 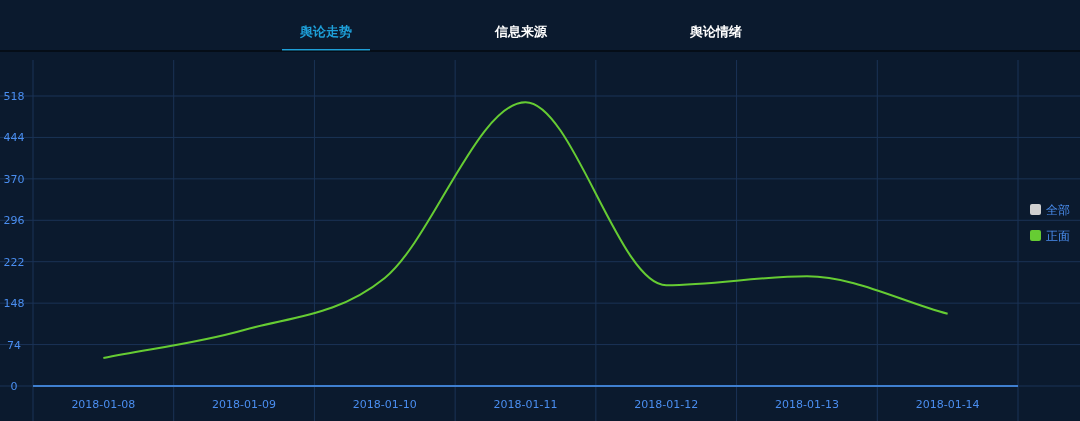 I want to click on y-tick-label: 148, so click(x=14, y=304).